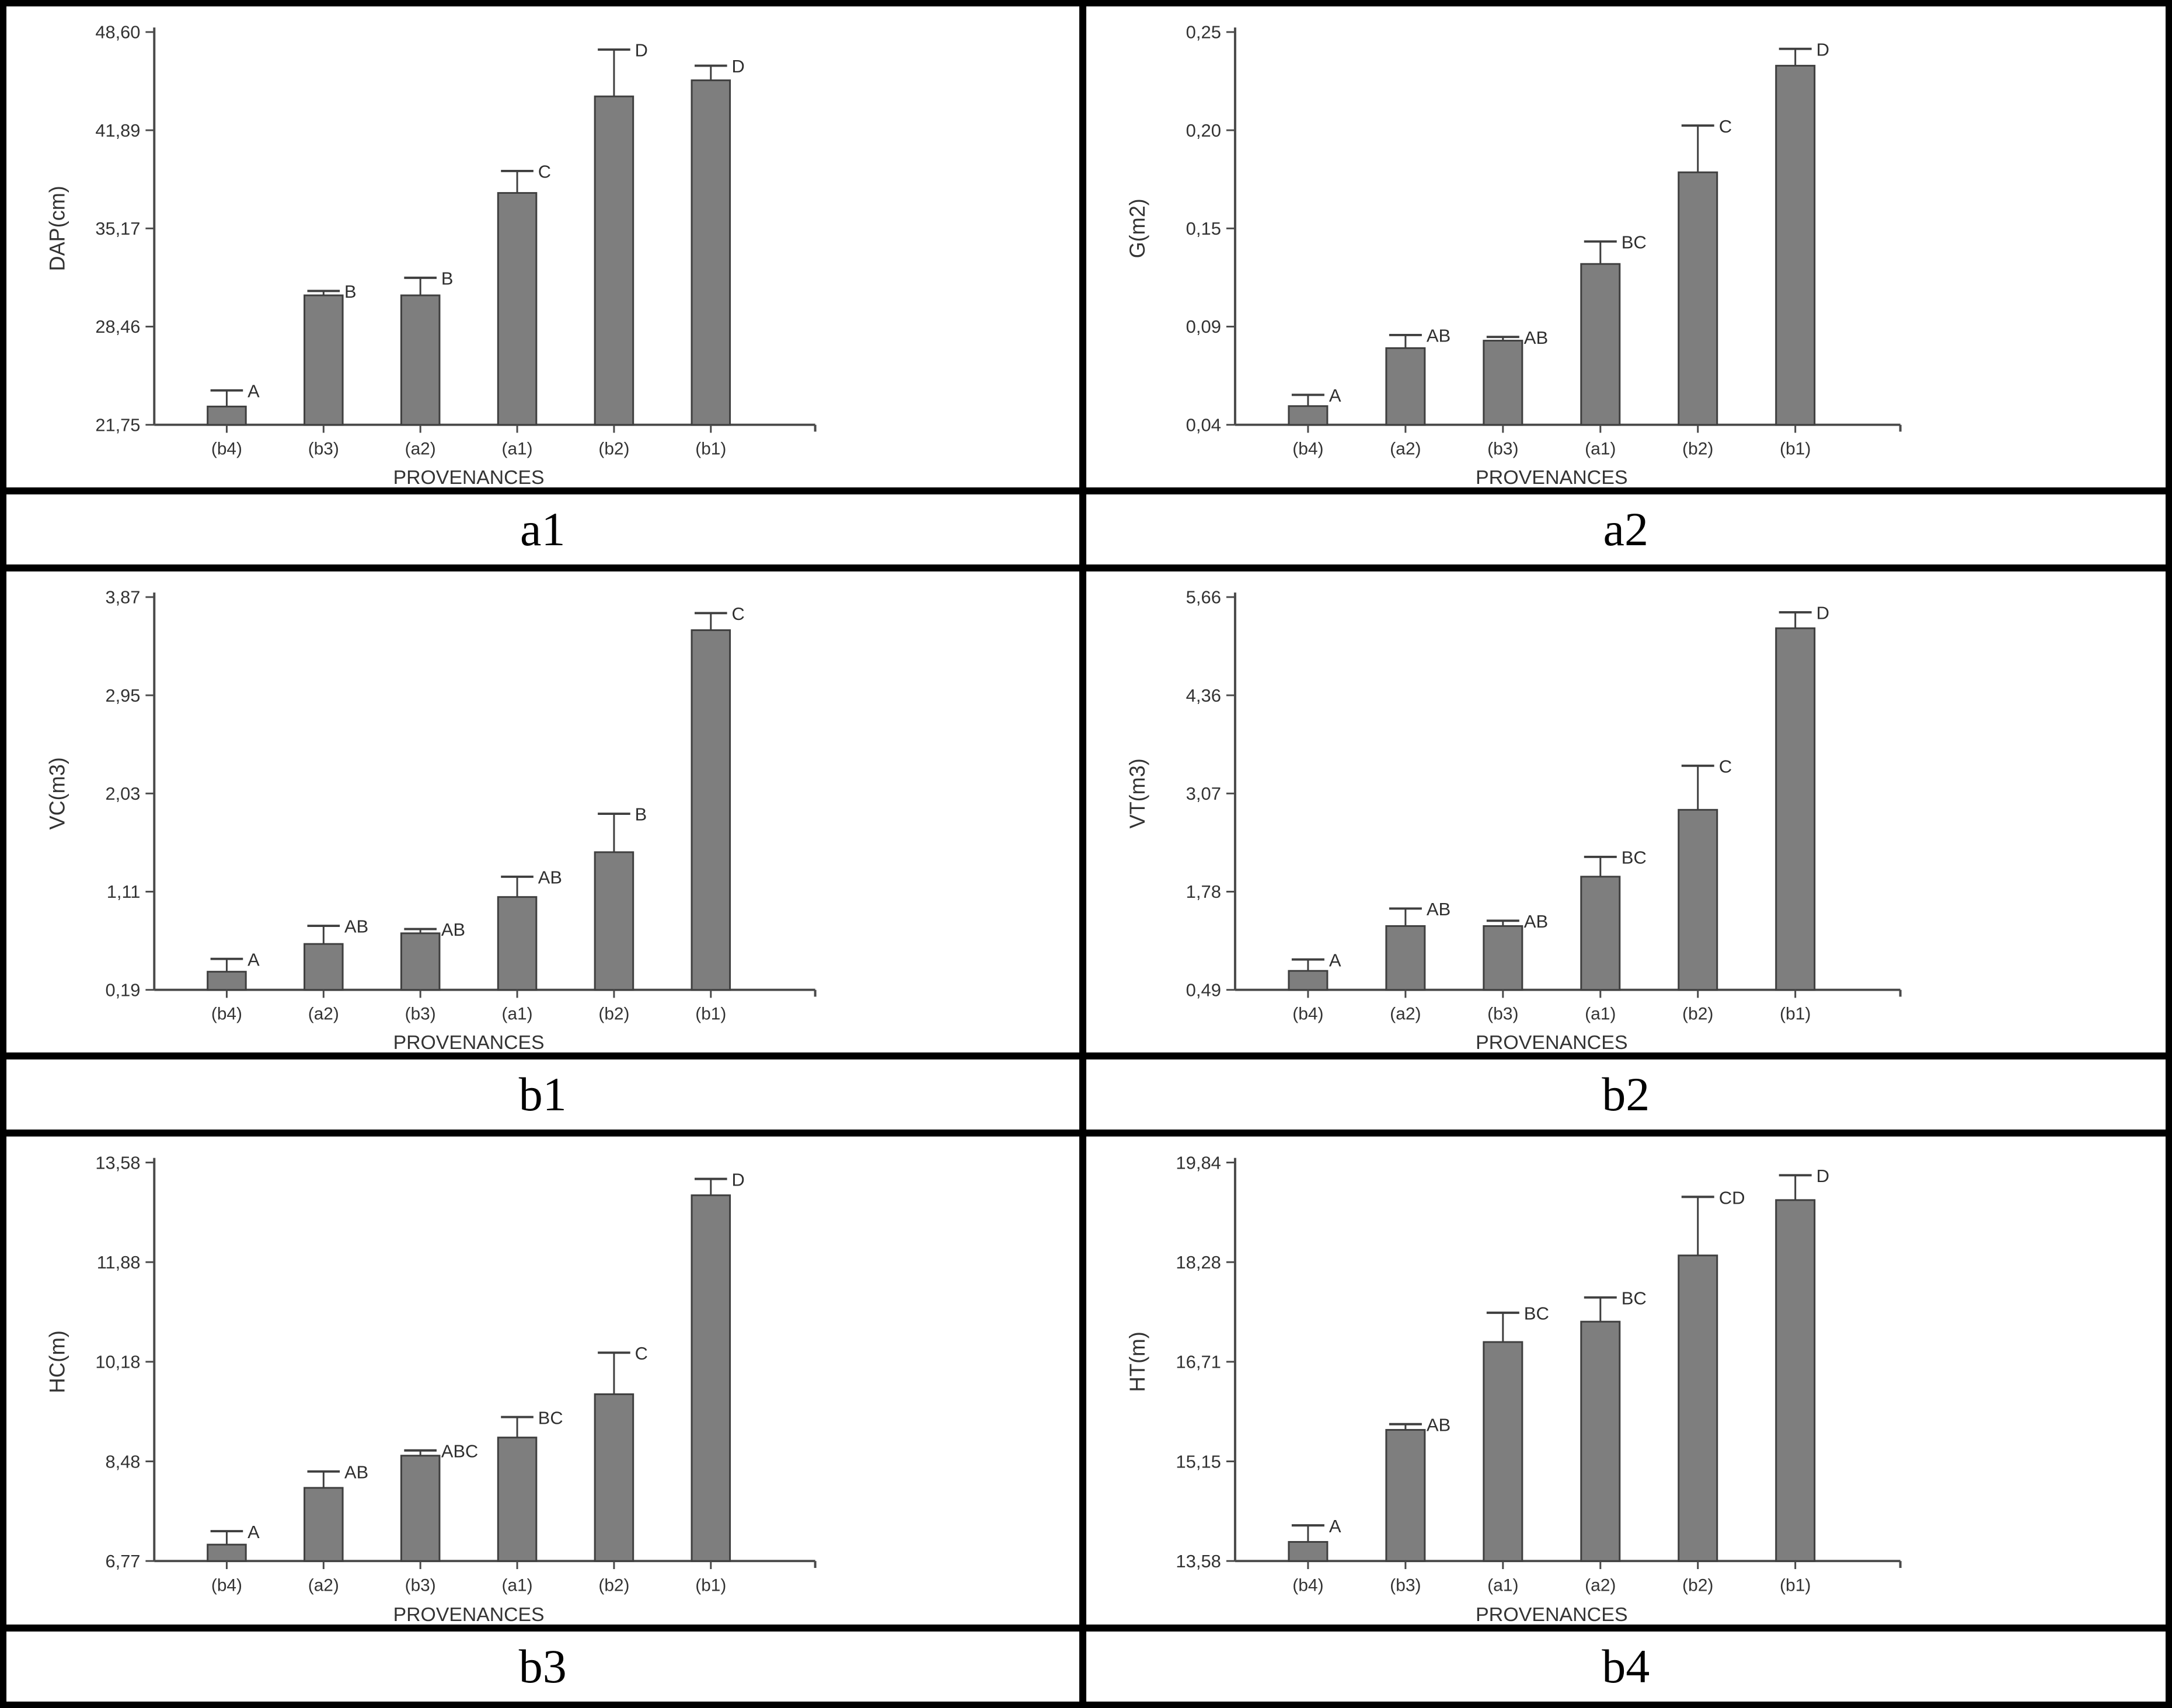  What do you see at coordinates (1198, 1263) in the screenshot?
I see `y-tick-label: 18,28` at bounding box center [1198, 1263].